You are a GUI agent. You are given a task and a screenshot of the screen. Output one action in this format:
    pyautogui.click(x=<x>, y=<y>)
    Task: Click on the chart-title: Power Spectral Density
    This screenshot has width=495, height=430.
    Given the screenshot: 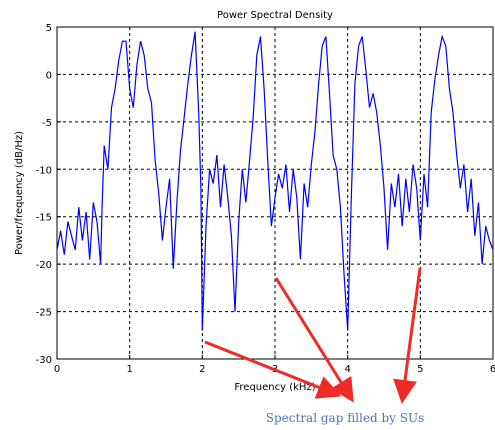 What is the action you would take?
    pyautogui.click(x=275, y=15)
    